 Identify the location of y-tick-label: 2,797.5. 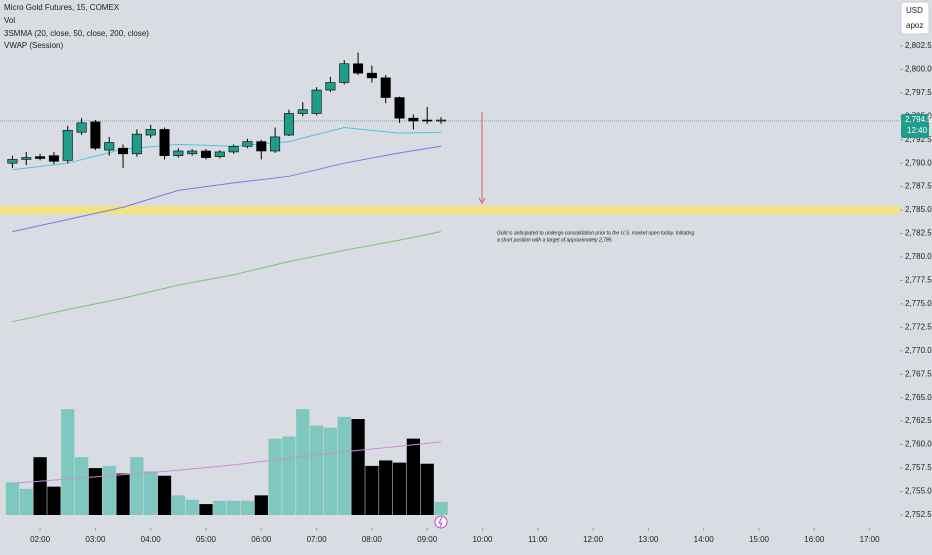
(918, 92).